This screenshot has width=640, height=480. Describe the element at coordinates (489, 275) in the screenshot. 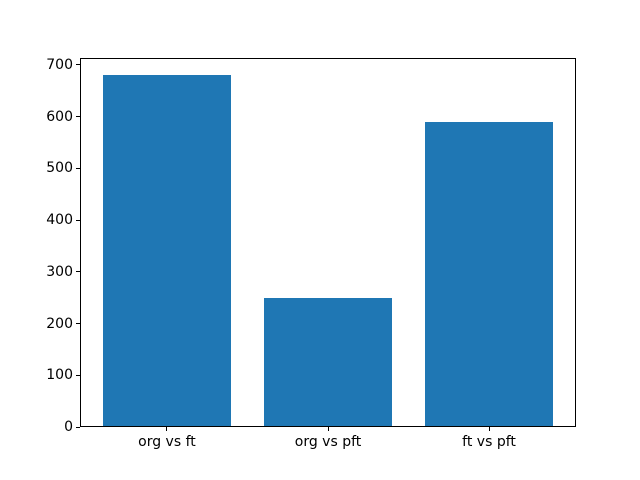

I see `bar-ft-vs-pft` at that location.